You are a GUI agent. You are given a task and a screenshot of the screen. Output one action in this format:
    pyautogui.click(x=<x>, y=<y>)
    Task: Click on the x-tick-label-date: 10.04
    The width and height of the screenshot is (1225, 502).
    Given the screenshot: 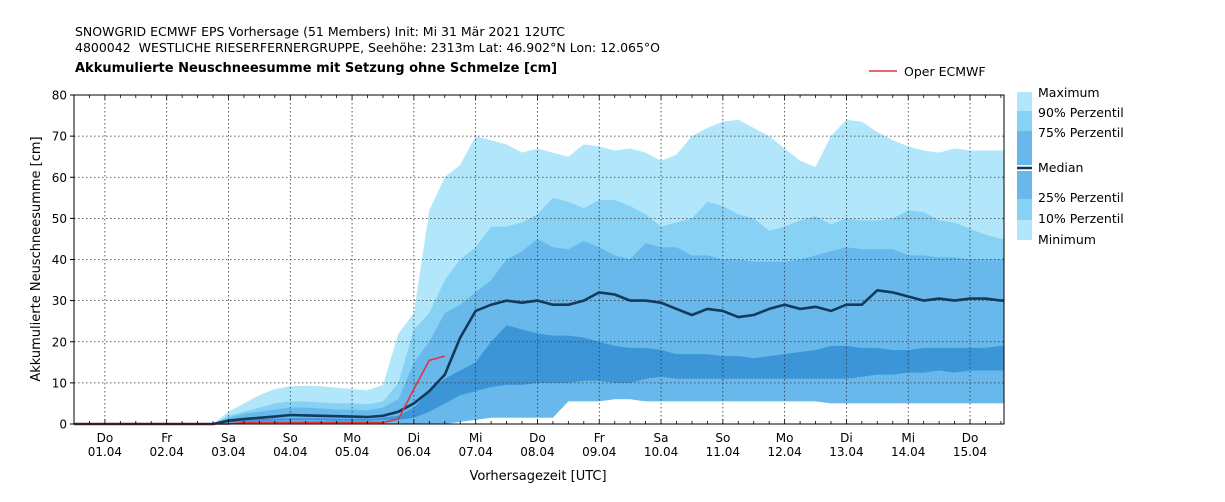 What is the action you would take?
    pyautogui.click(x=661, y=452)
    